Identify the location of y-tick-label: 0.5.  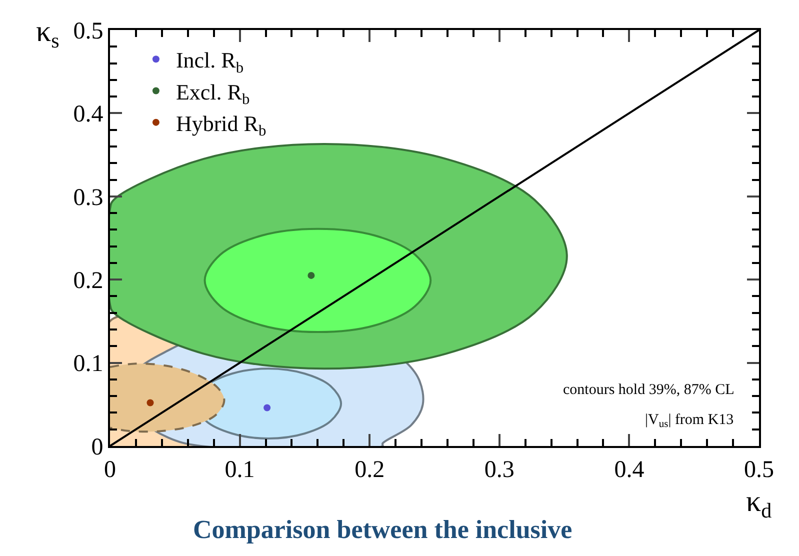
(88, 31).